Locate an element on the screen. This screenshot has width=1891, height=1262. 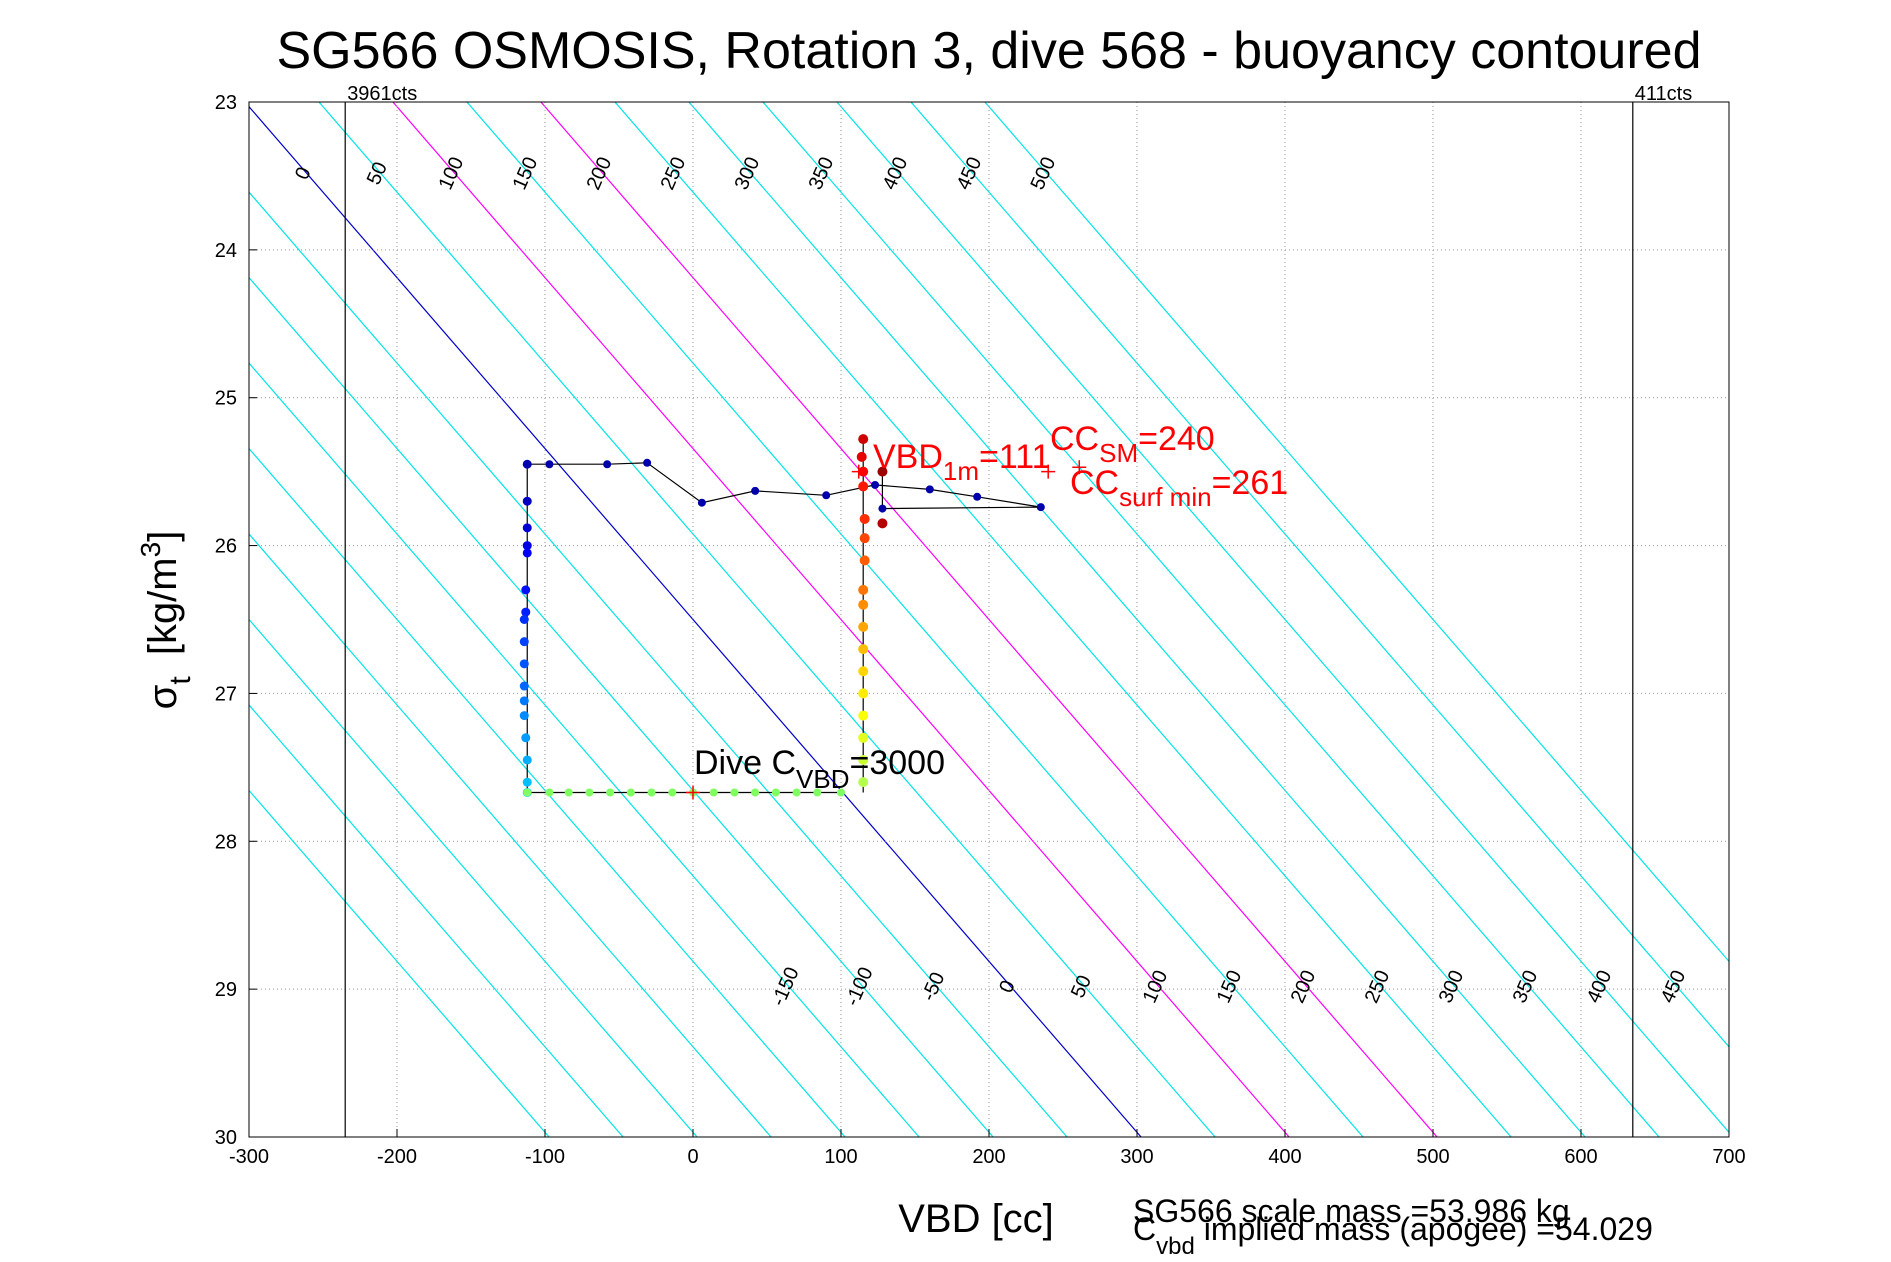
contour-label: 400 is located at coordinates (1600, 986).